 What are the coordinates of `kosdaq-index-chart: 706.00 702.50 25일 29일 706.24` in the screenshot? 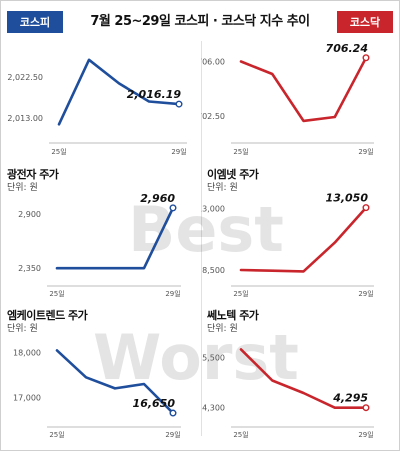 It's located at (287, 99).